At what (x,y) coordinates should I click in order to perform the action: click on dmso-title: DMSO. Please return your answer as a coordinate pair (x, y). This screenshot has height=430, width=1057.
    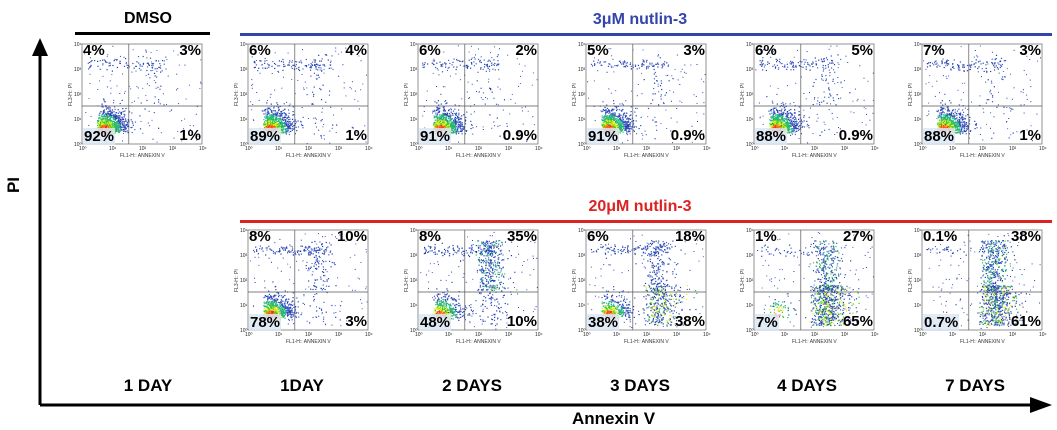
    Looking at the image, I should click on (148, 18).